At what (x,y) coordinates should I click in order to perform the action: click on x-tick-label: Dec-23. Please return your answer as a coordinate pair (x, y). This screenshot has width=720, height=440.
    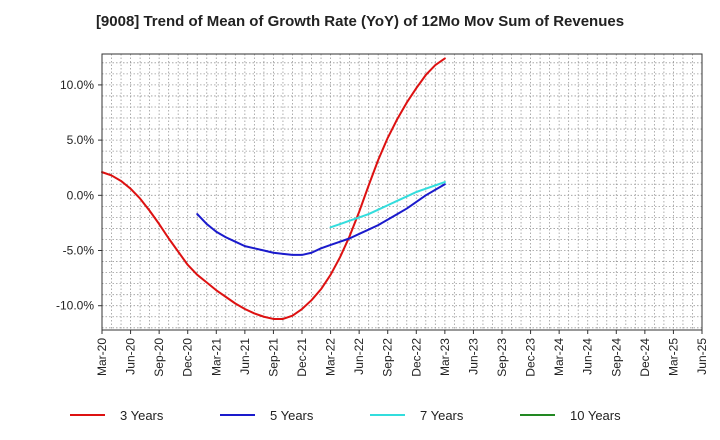
    Looking at the image, I should click on (531, 357).